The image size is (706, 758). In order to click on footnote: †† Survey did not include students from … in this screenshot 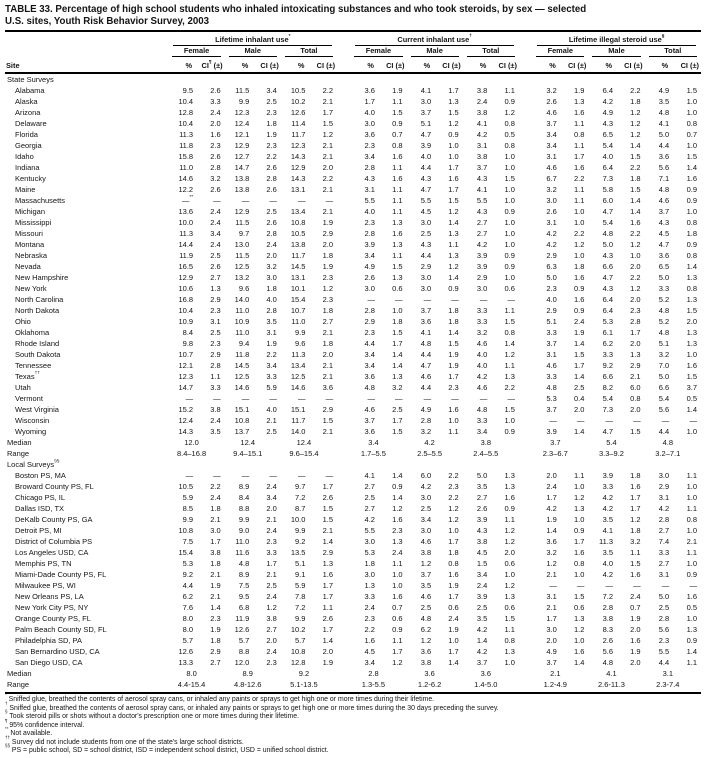, I will do `click(124, 740)`.